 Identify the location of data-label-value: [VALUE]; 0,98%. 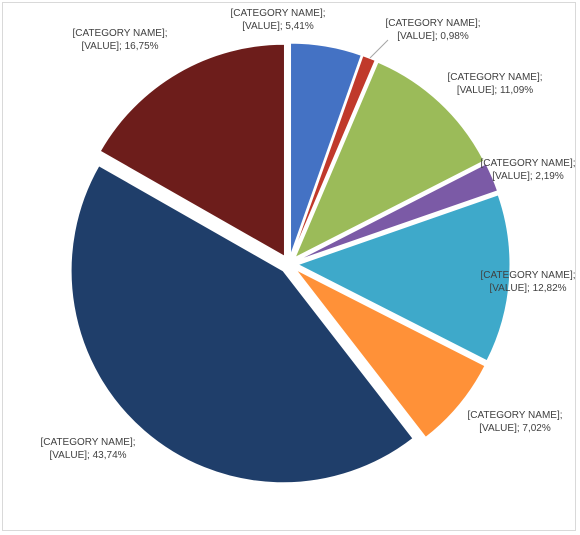
(433, 36).